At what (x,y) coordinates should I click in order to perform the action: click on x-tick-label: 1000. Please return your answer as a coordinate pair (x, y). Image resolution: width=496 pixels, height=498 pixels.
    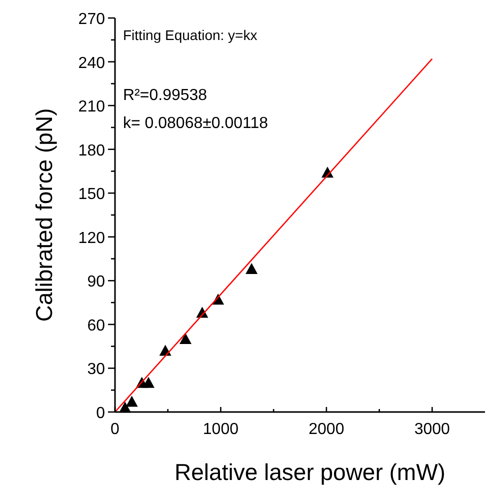
    Looking at the image, I should click on (220, 429).